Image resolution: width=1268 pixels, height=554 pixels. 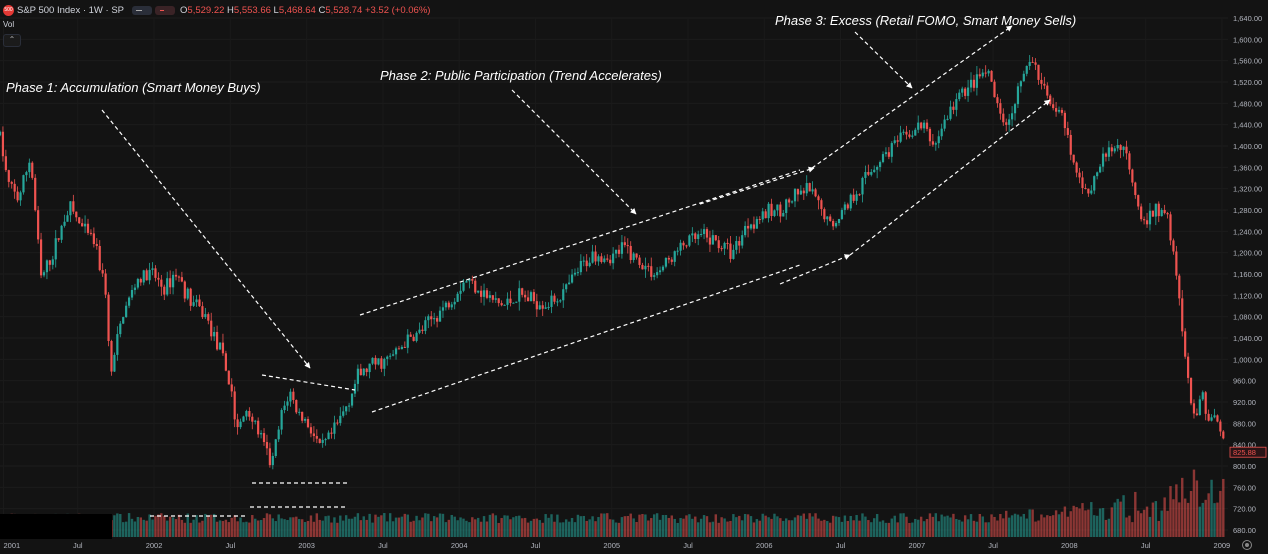 What do you see at coordinates (1069, 545) in the screenshot?
I see `time-tick: 2008` at bounding box center [1069, 545].